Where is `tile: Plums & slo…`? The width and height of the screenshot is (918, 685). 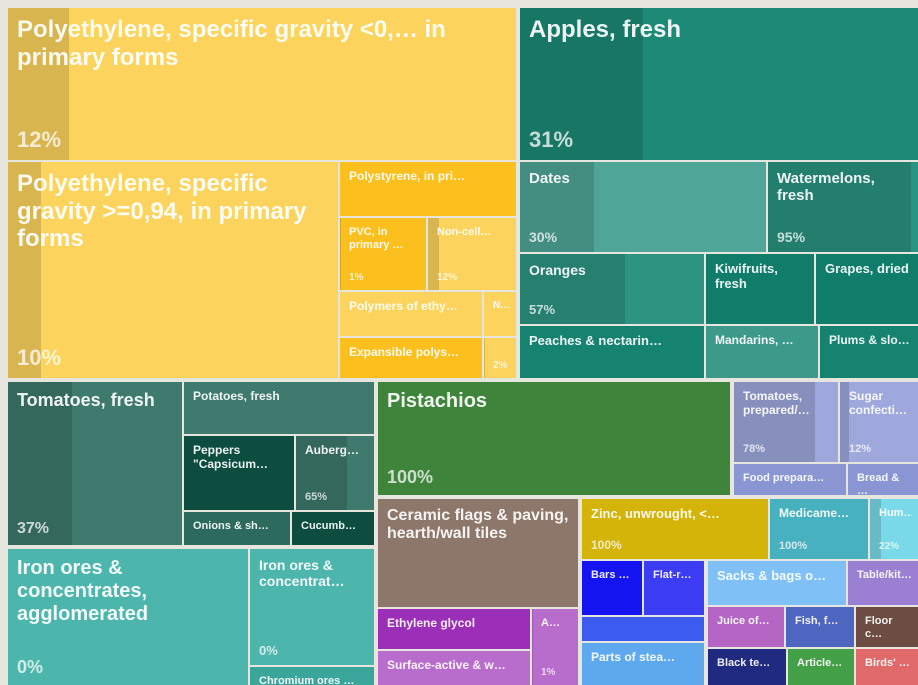 tile: Plums & slo… is located at coordinates (869, 352).